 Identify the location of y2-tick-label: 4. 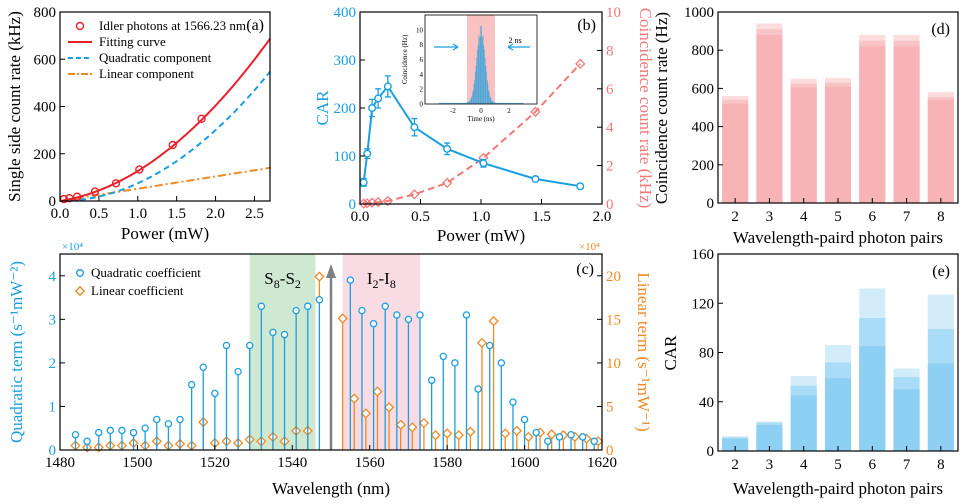
(610, 128).